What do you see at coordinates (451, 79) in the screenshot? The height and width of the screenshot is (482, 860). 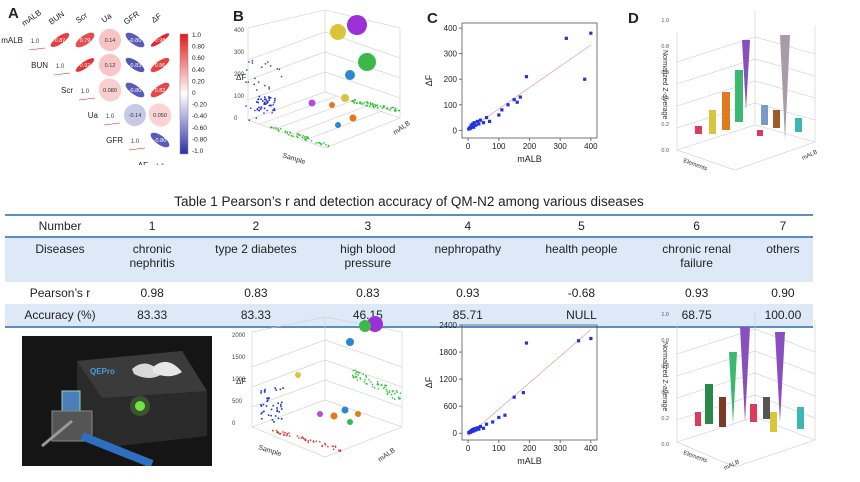 I see `y-tick-label: 200` at bounding box center [451, 79].